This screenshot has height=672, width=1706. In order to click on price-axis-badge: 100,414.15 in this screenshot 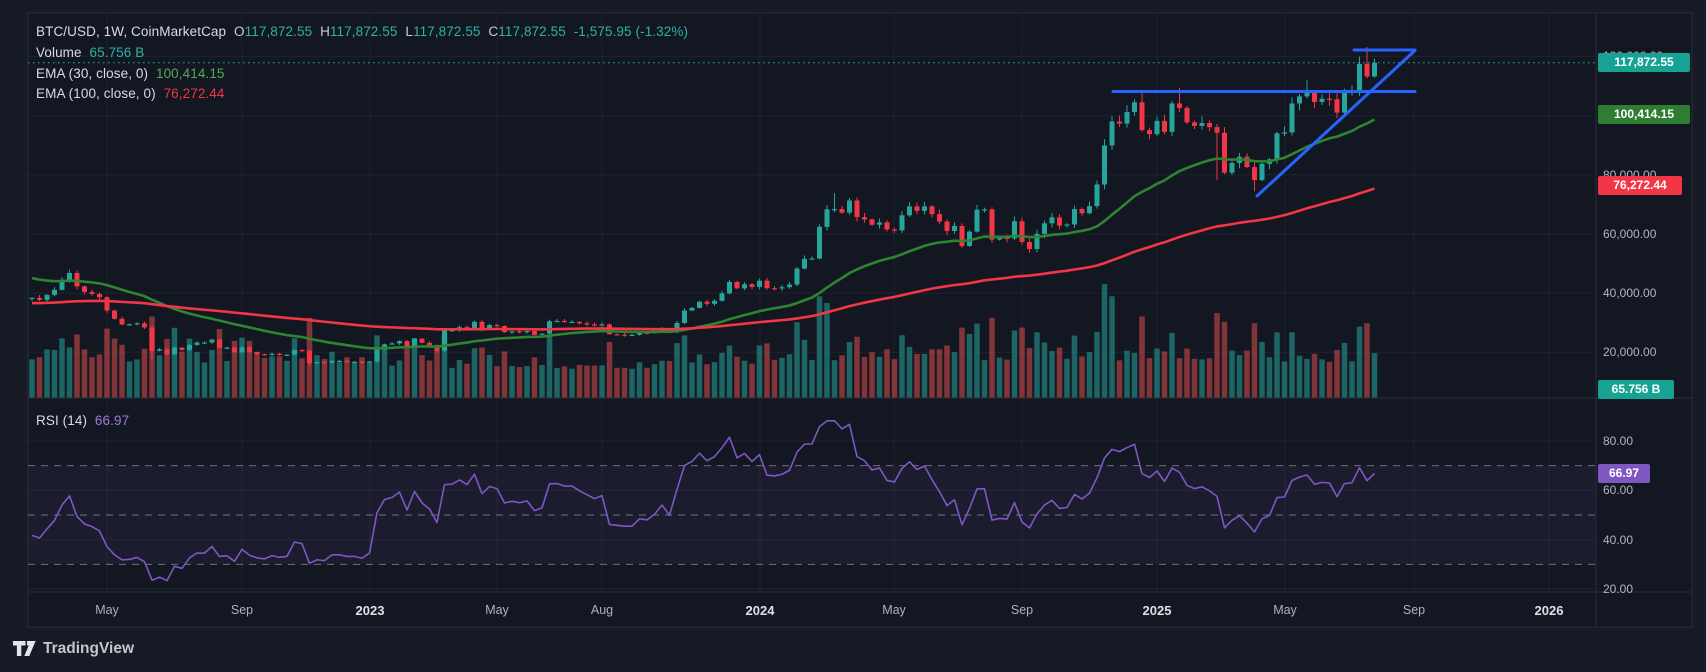, I will do `click(1644, 114)`.